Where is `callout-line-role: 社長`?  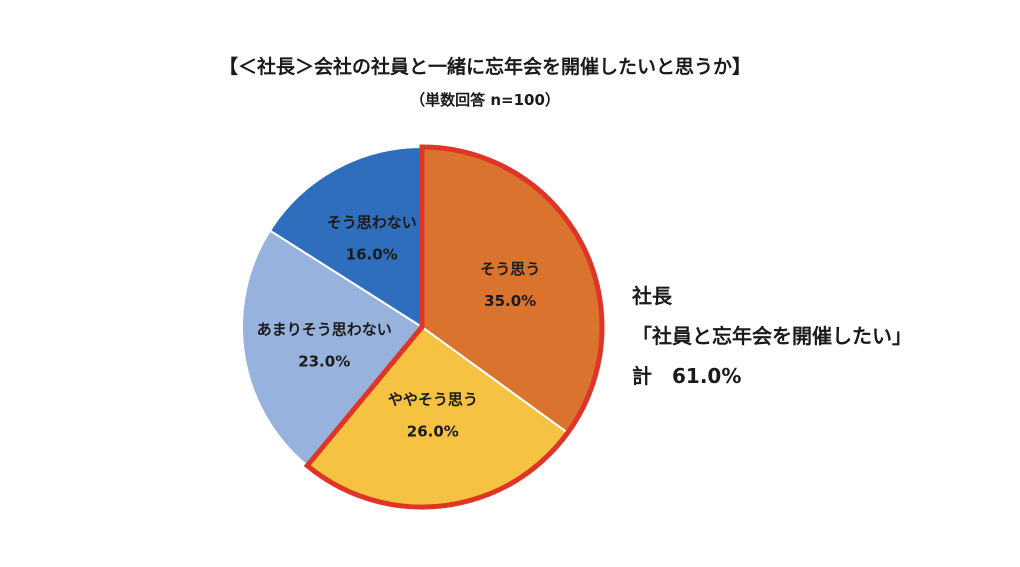
callout-line-role: 社長 is located at coordinates (652, 296).